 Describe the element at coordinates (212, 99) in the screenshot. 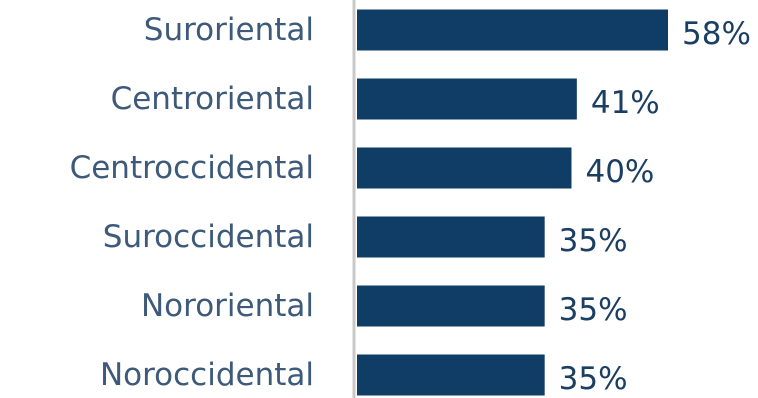

I see `category-label: Centroriental` at that location.